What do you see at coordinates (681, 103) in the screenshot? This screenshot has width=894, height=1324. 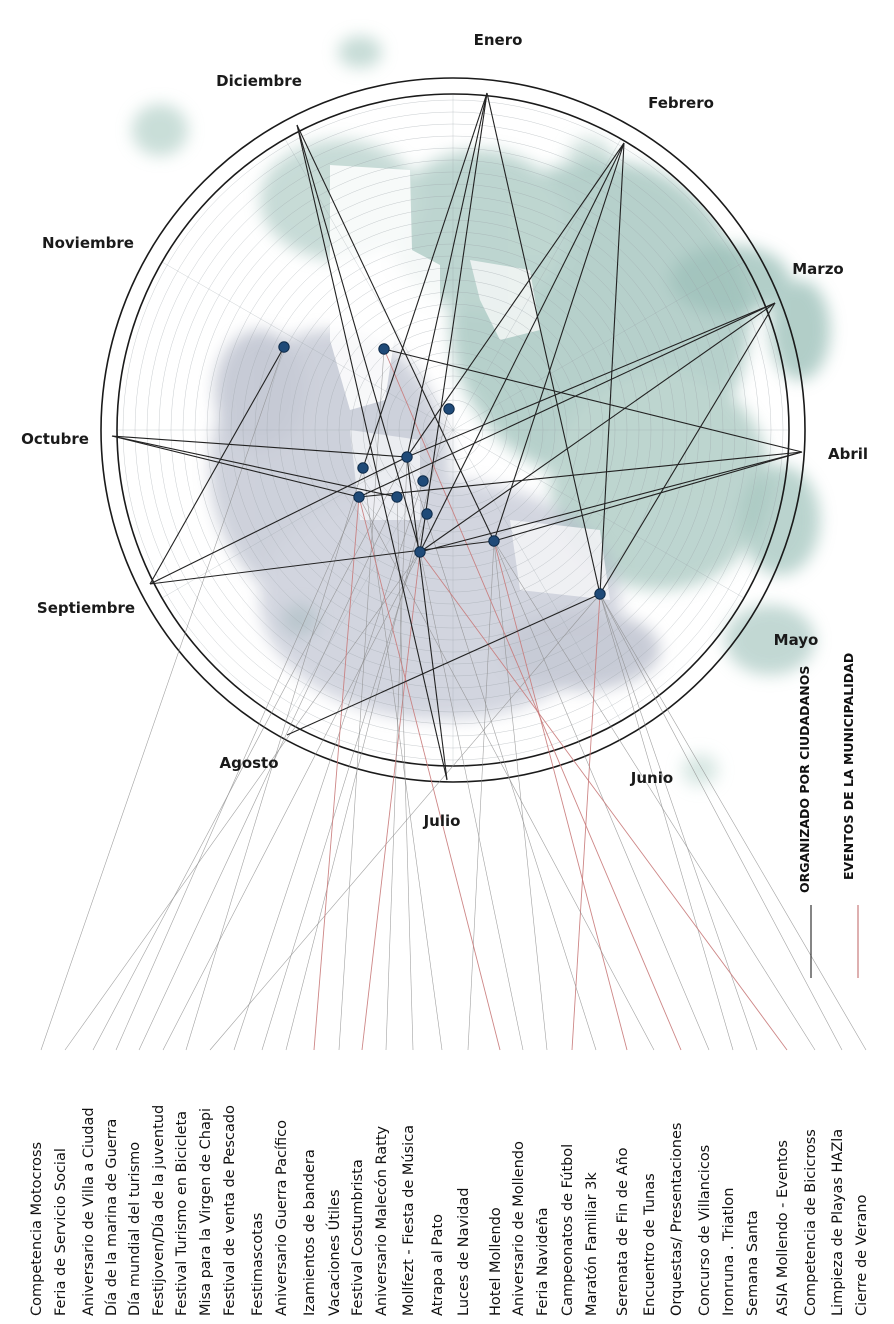 I see `month-label-febrero: Febrero` at bounding box center [681, 103].